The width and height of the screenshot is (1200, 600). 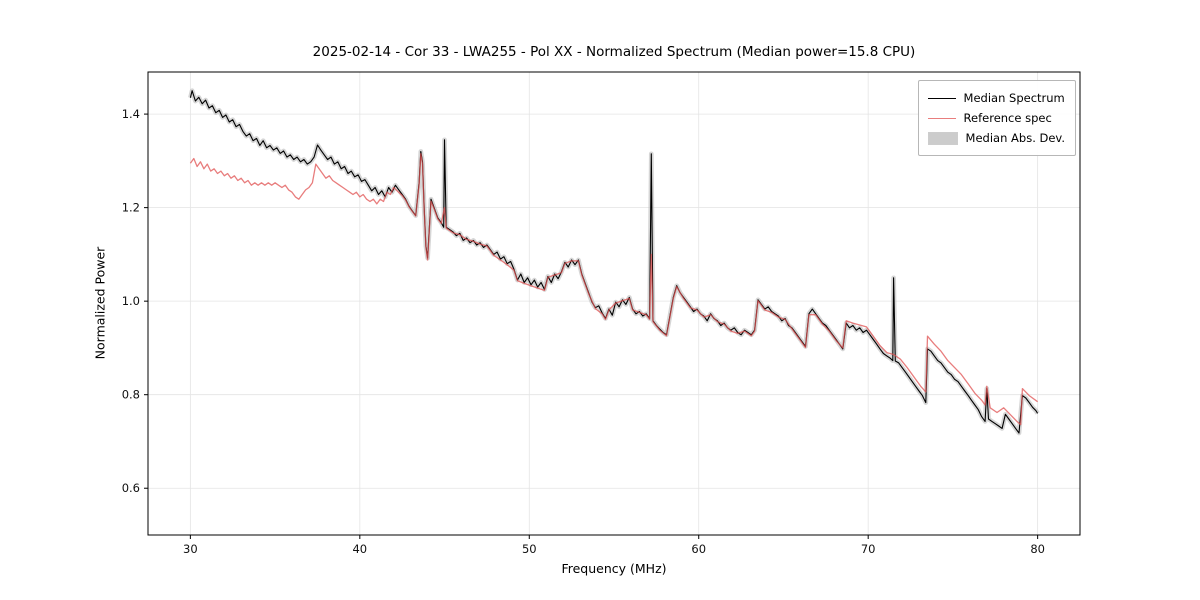 I want to click on svg-text: 0.8, so click(x=131, y=395).